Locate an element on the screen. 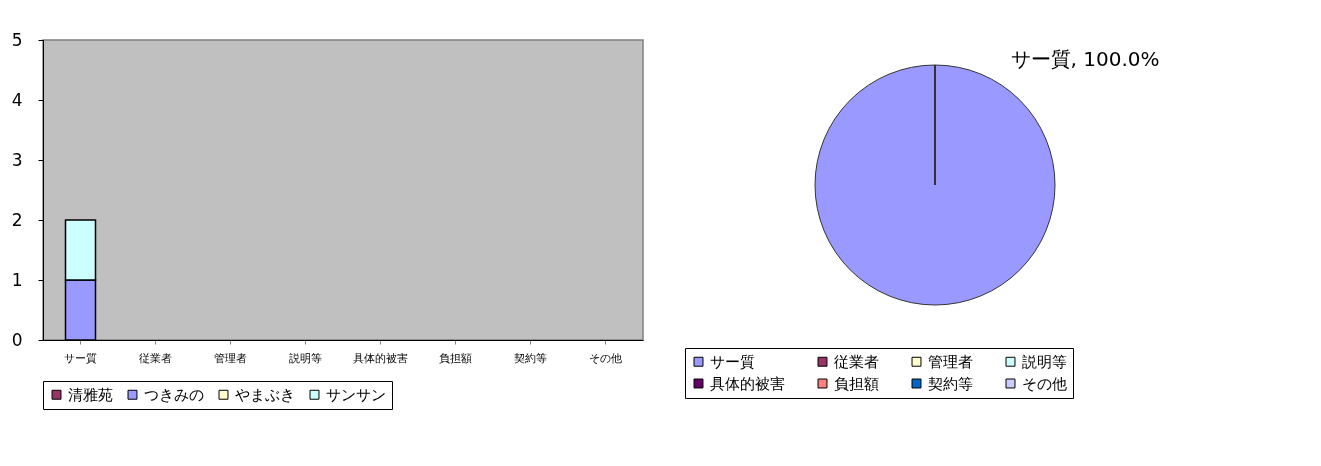 This screenshot has height=466, width=1321. x-tick-label: 説明等 is located at coordinates (305, 358).